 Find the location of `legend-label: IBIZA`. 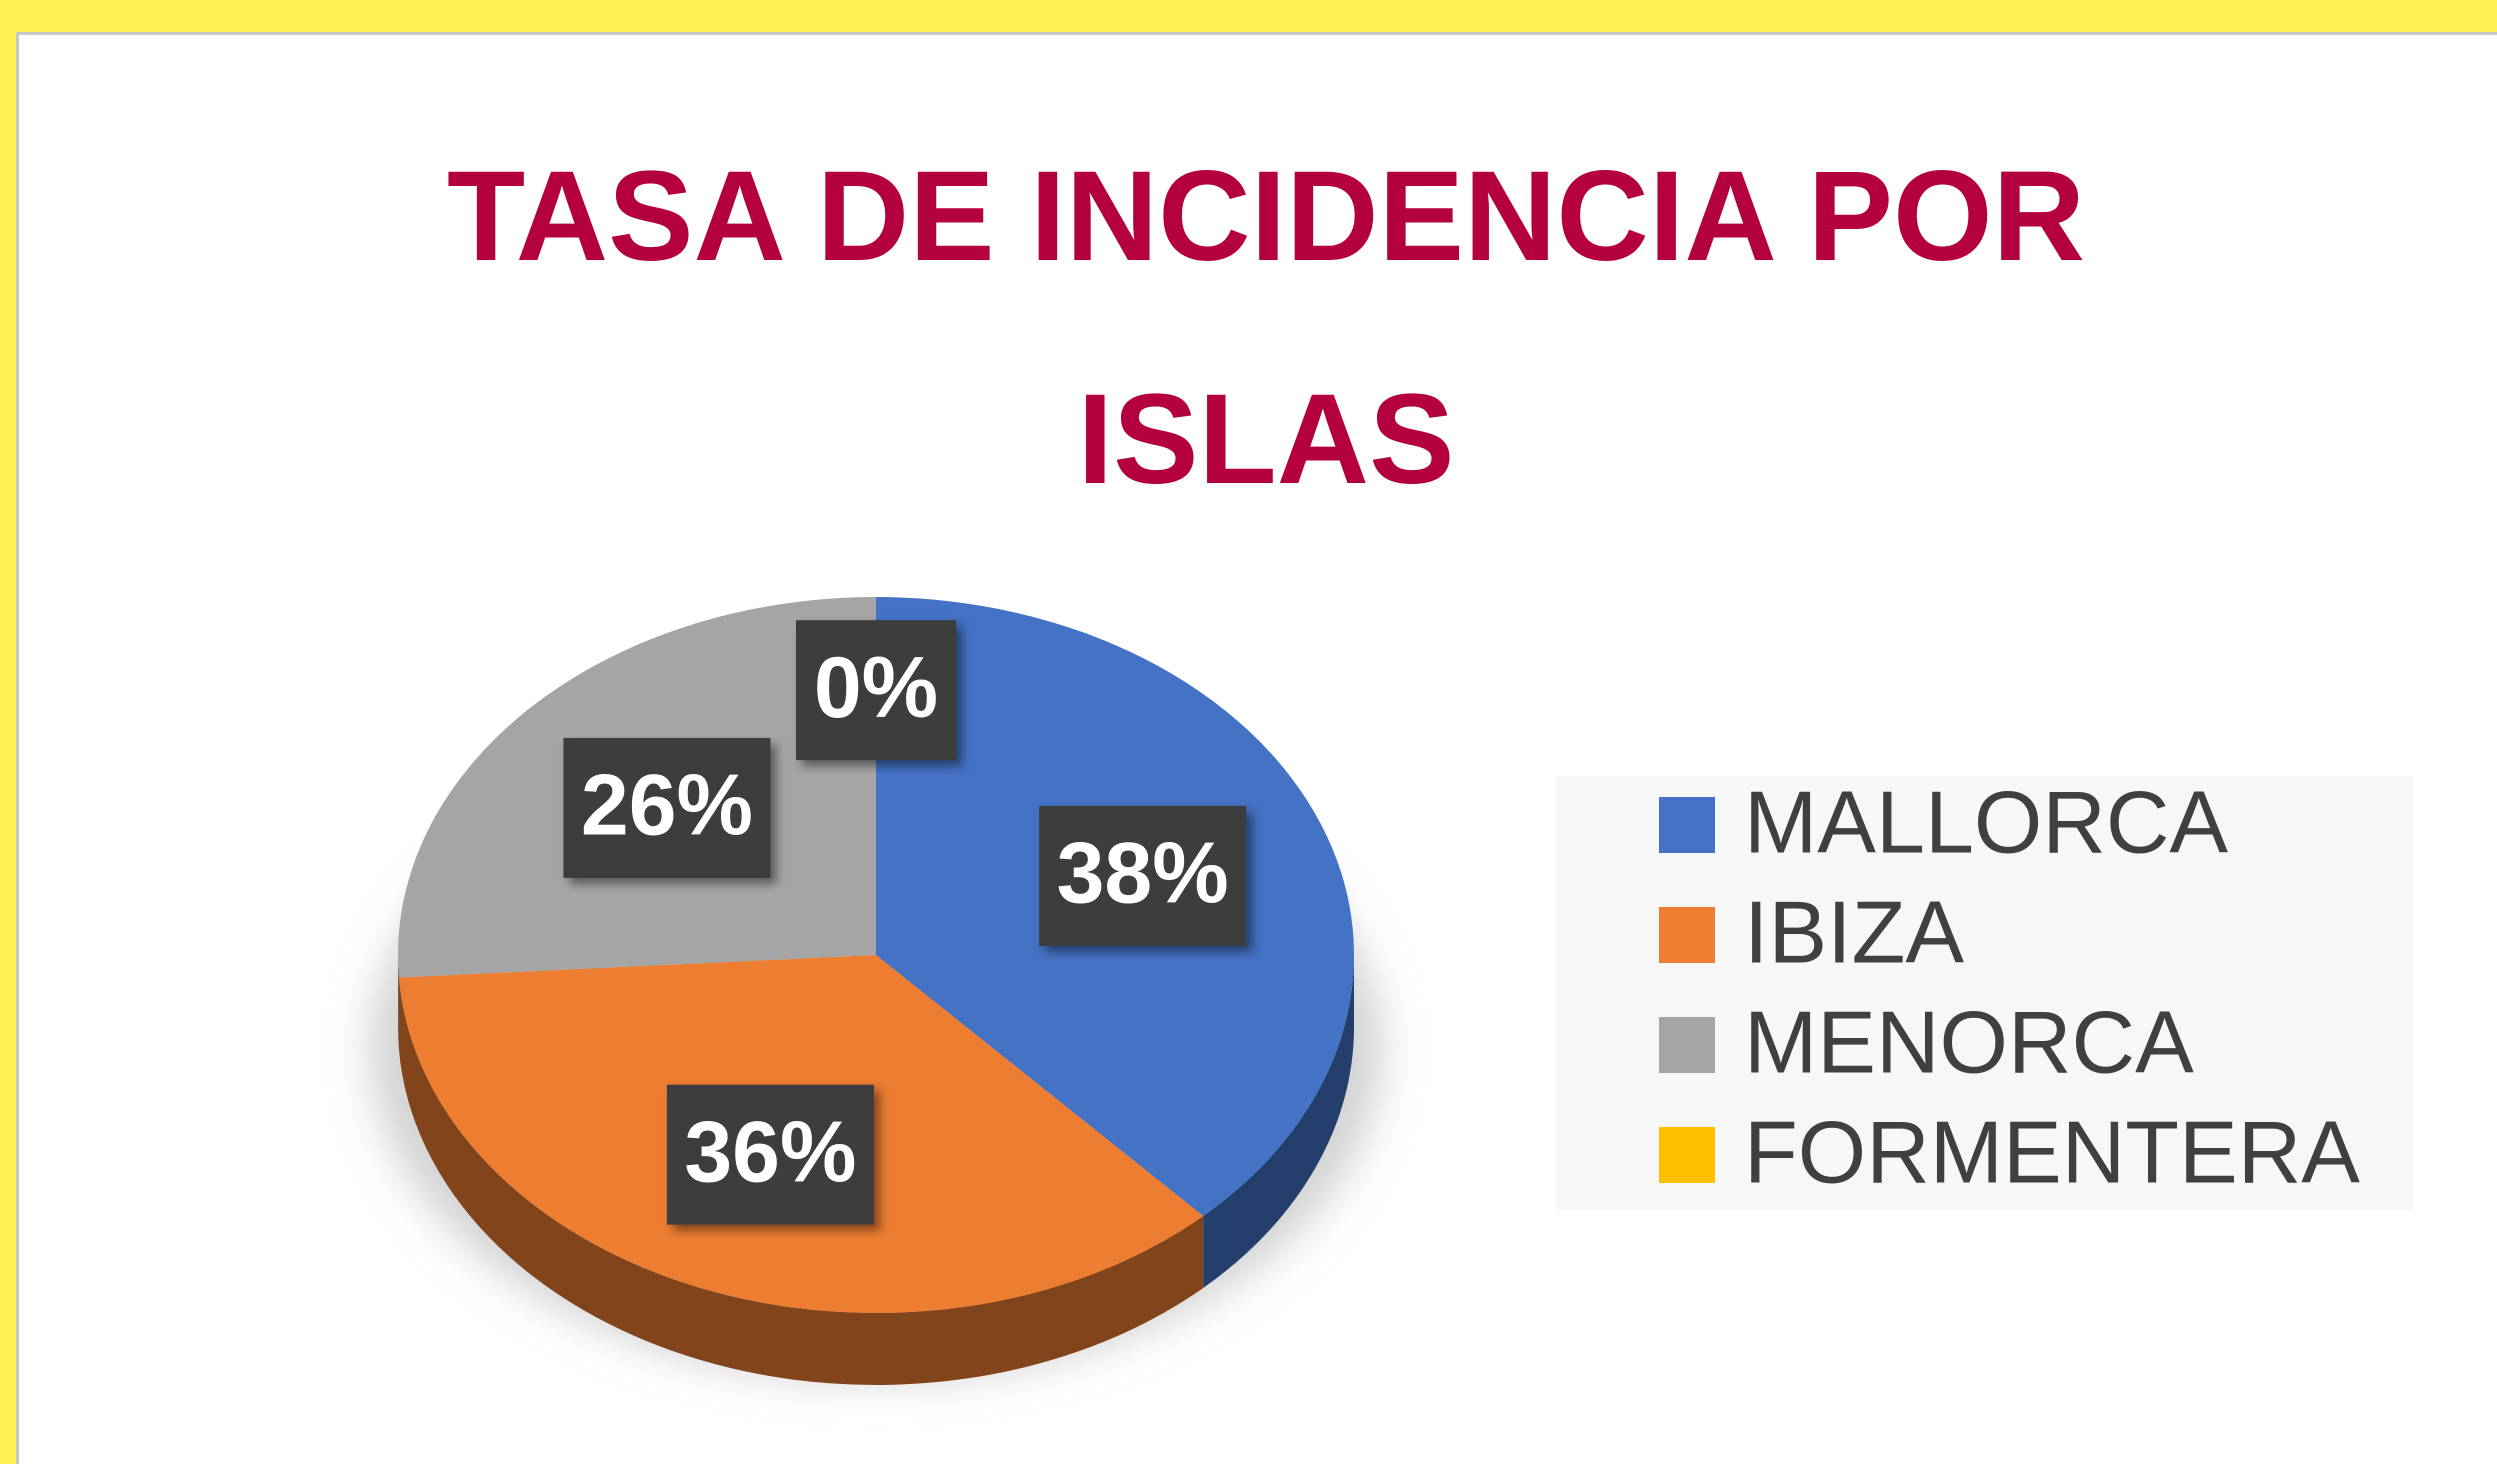

legend-label: IBIZA is located at coordinates (1854, 931).